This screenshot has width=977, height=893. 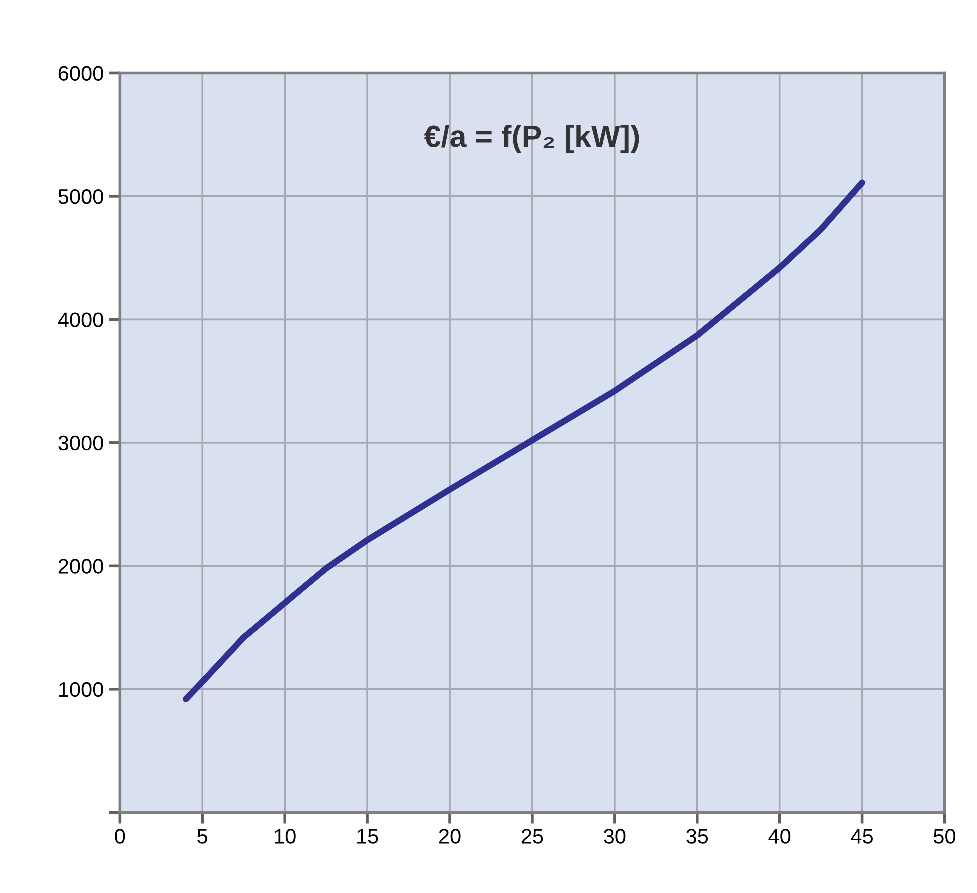 What do you see at coordinates (945, 836) in the screenshot?
I see `x-tick-label: 50` at bounding box center [945, 836].